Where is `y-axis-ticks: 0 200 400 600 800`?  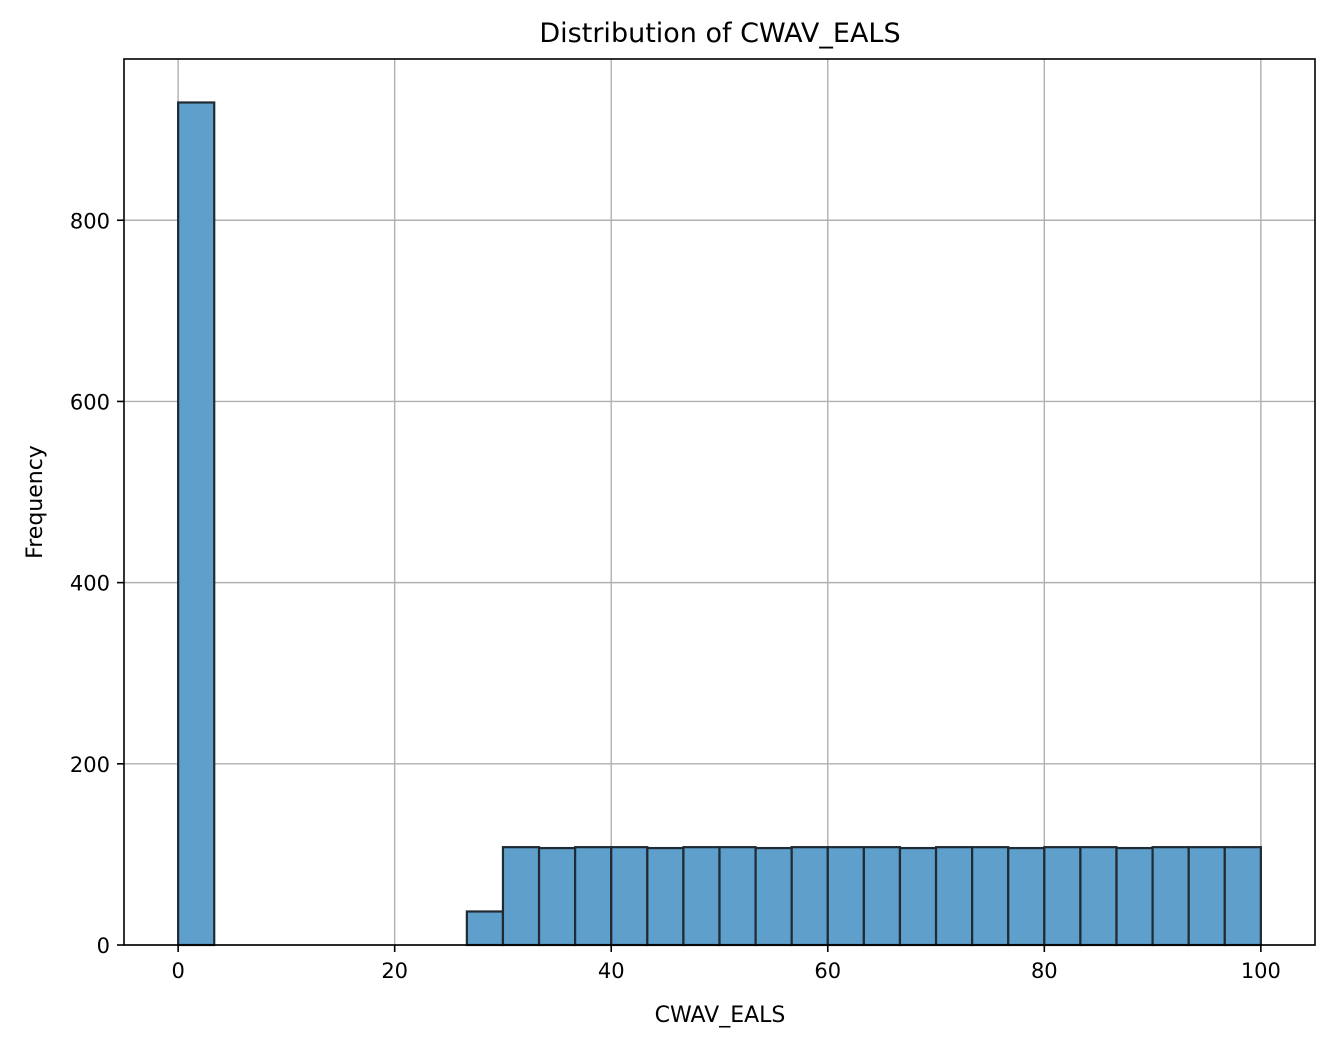
y-axis-ticks: 0 200 400 600 800 is located at coordinates (97, 583).